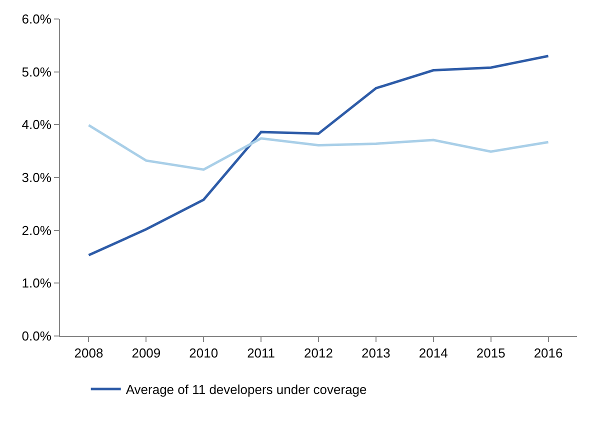 The image size is (595, 446). I want to click on x-tick-label: 2010, so click(203, 353).